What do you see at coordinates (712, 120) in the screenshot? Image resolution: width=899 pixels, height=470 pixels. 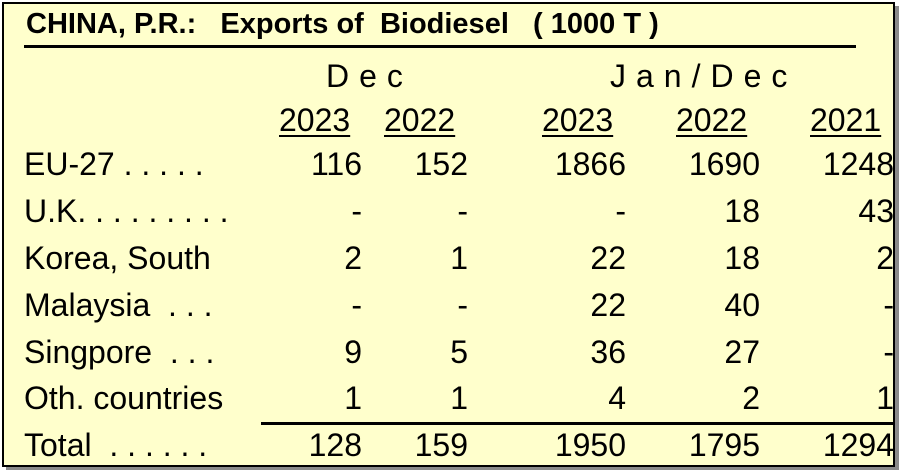 I see `year-header-jandec-2022: 2022` at bounding box center [712, 120].